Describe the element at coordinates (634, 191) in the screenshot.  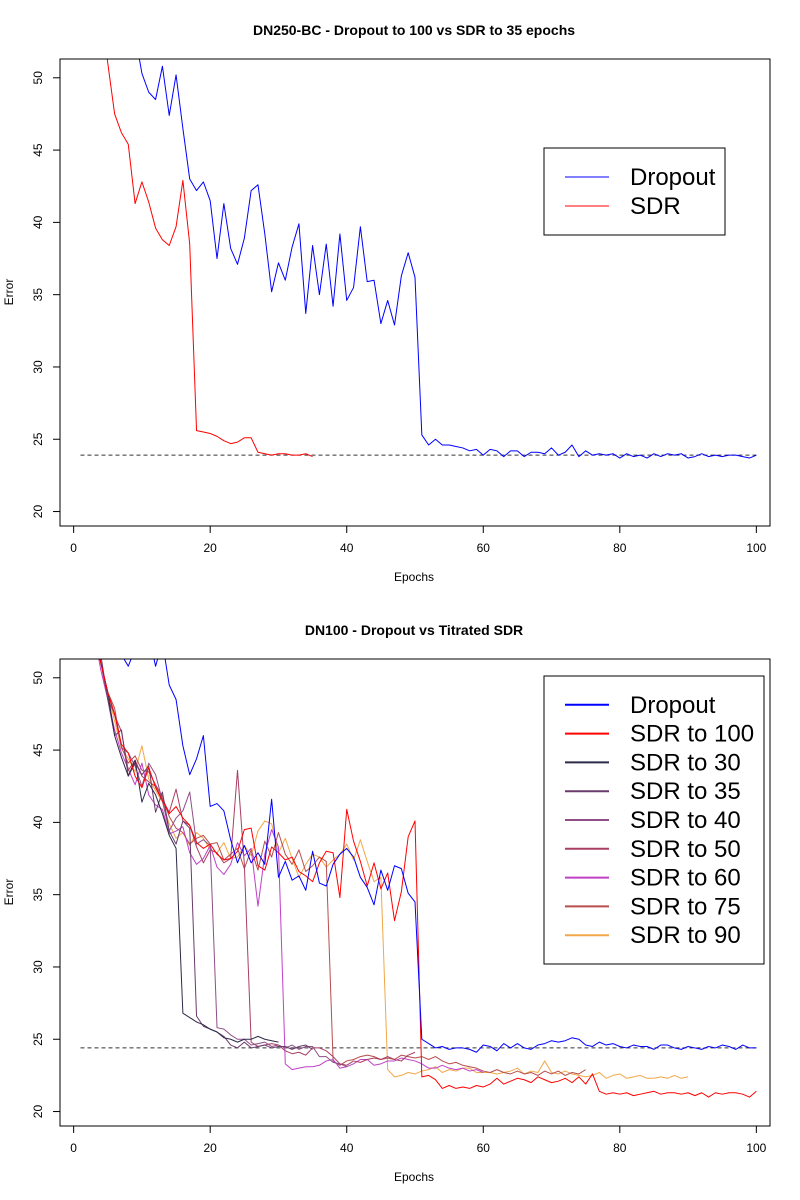
I see `legend-box` at that location.